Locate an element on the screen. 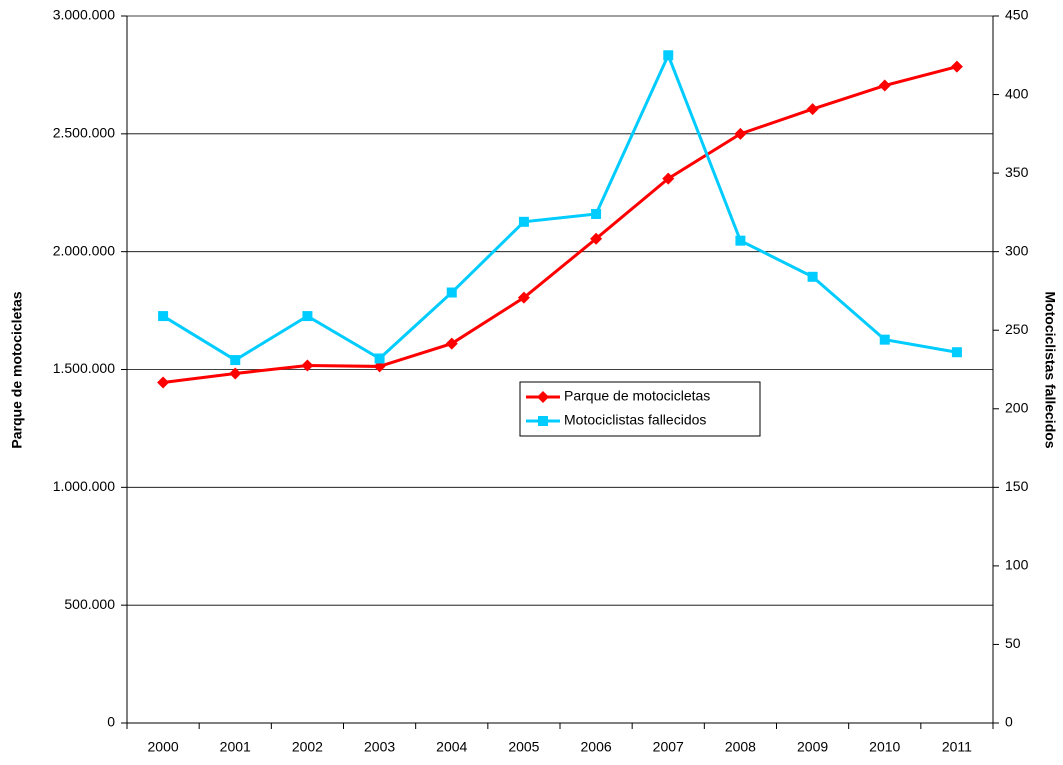 The width and height of the screenshot is (1063, 765). x-tick-label: 2010 is located at coordinates (884, 747).